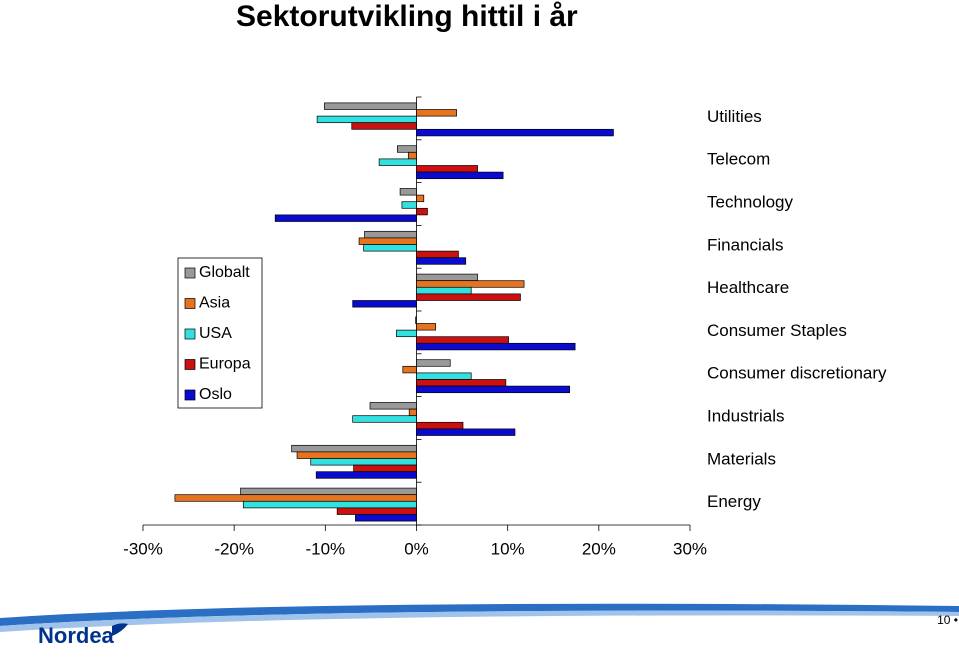  I want to click on x-tick-label: 10%, so click(508, 548).